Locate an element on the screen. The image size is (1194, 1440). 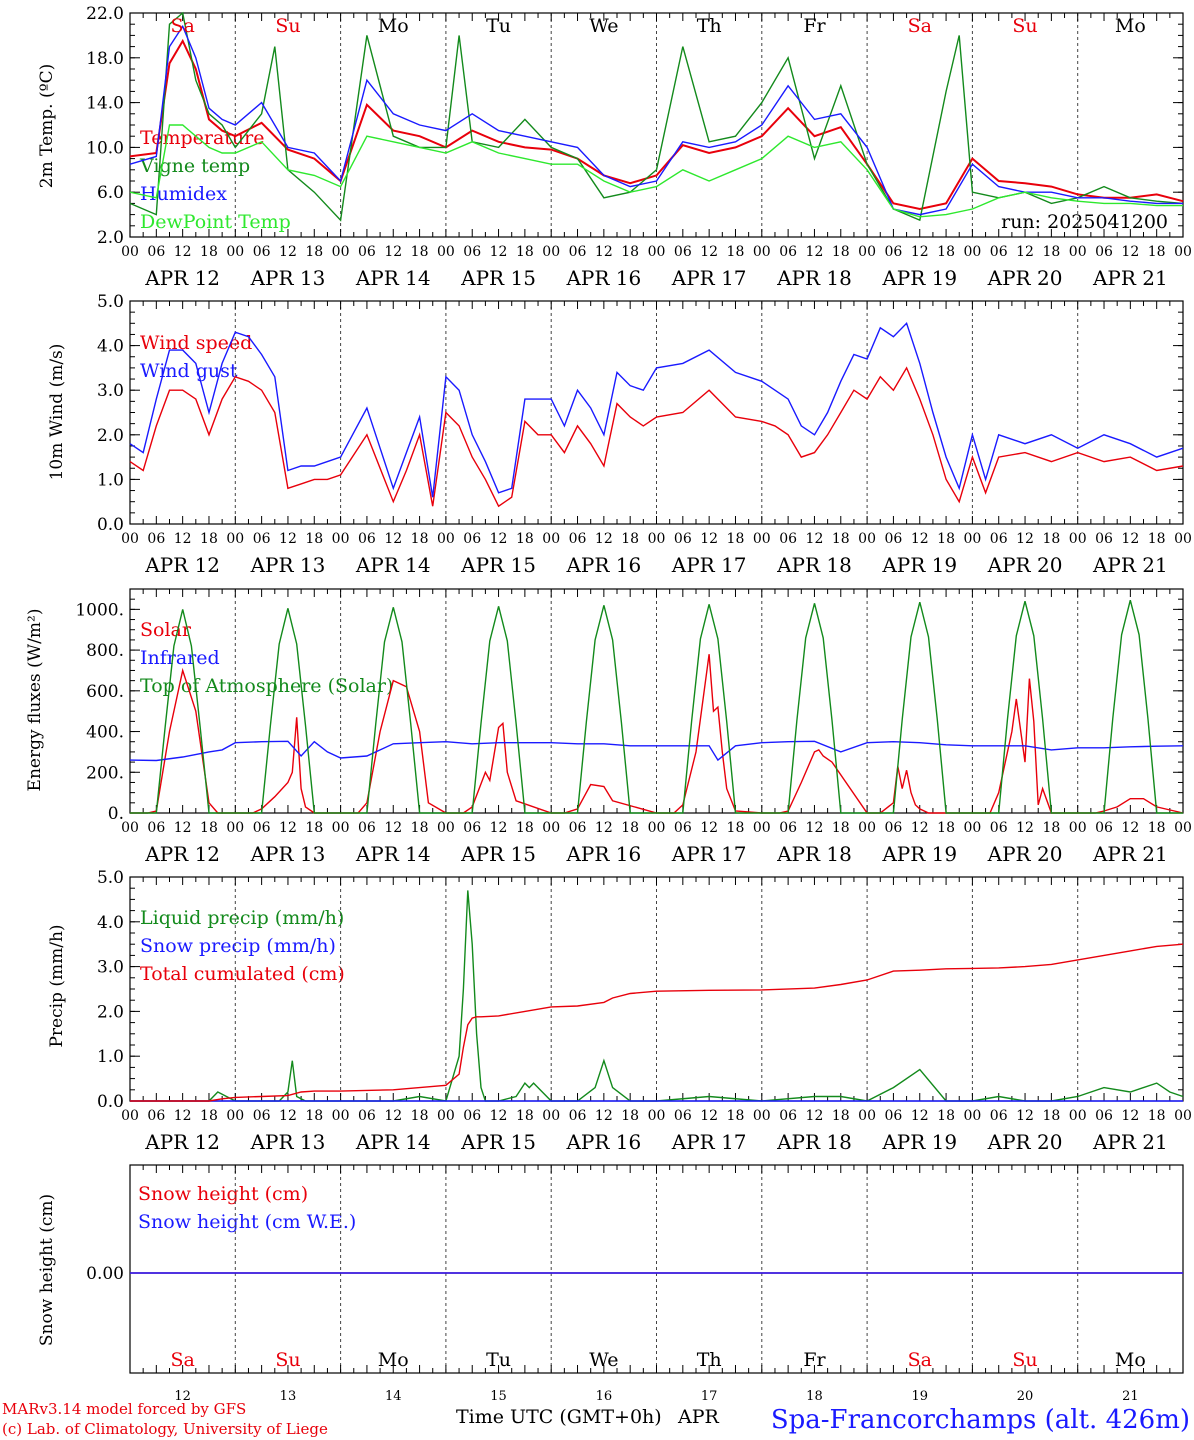
y-tick-label: 2.0 is located at coordinates (110, 436).